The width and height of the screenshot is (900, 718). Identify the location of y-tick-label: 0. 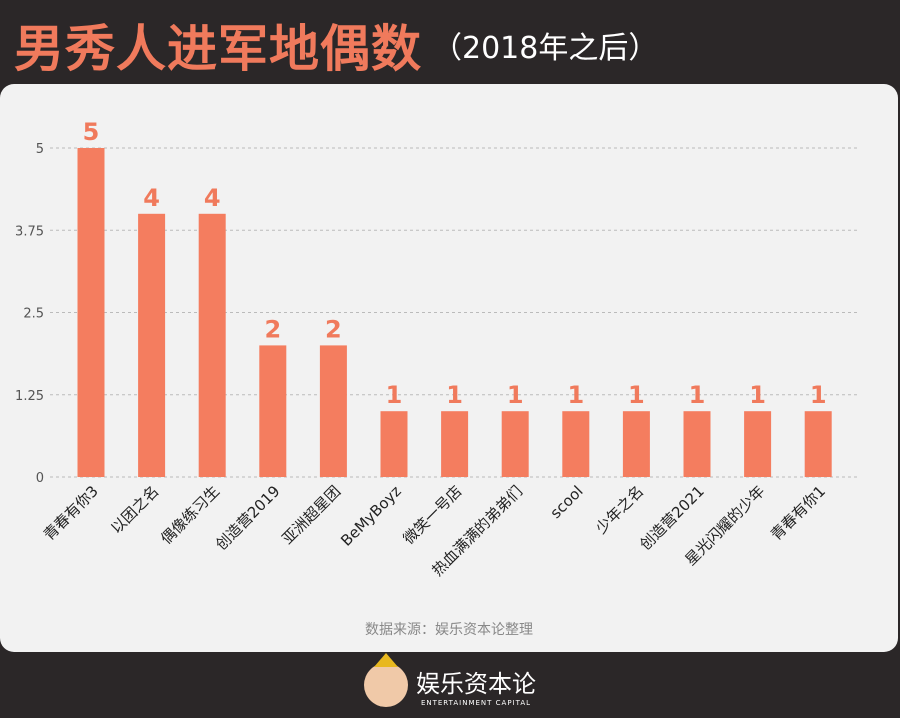
(40, 478).